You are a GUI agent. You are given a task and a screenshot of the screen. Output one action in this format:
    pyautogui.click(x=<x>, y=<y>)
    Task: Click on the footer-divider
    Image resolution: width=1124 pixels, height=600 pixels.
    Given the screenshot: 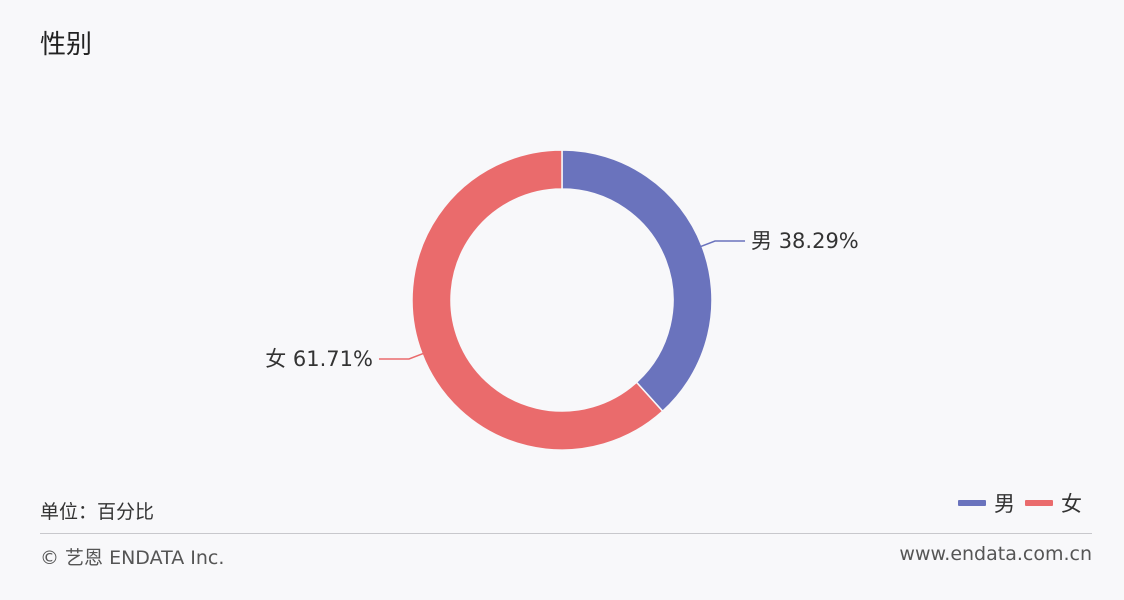 What is the action you would take?
    pyautogui.click(x=566, y=533)
    